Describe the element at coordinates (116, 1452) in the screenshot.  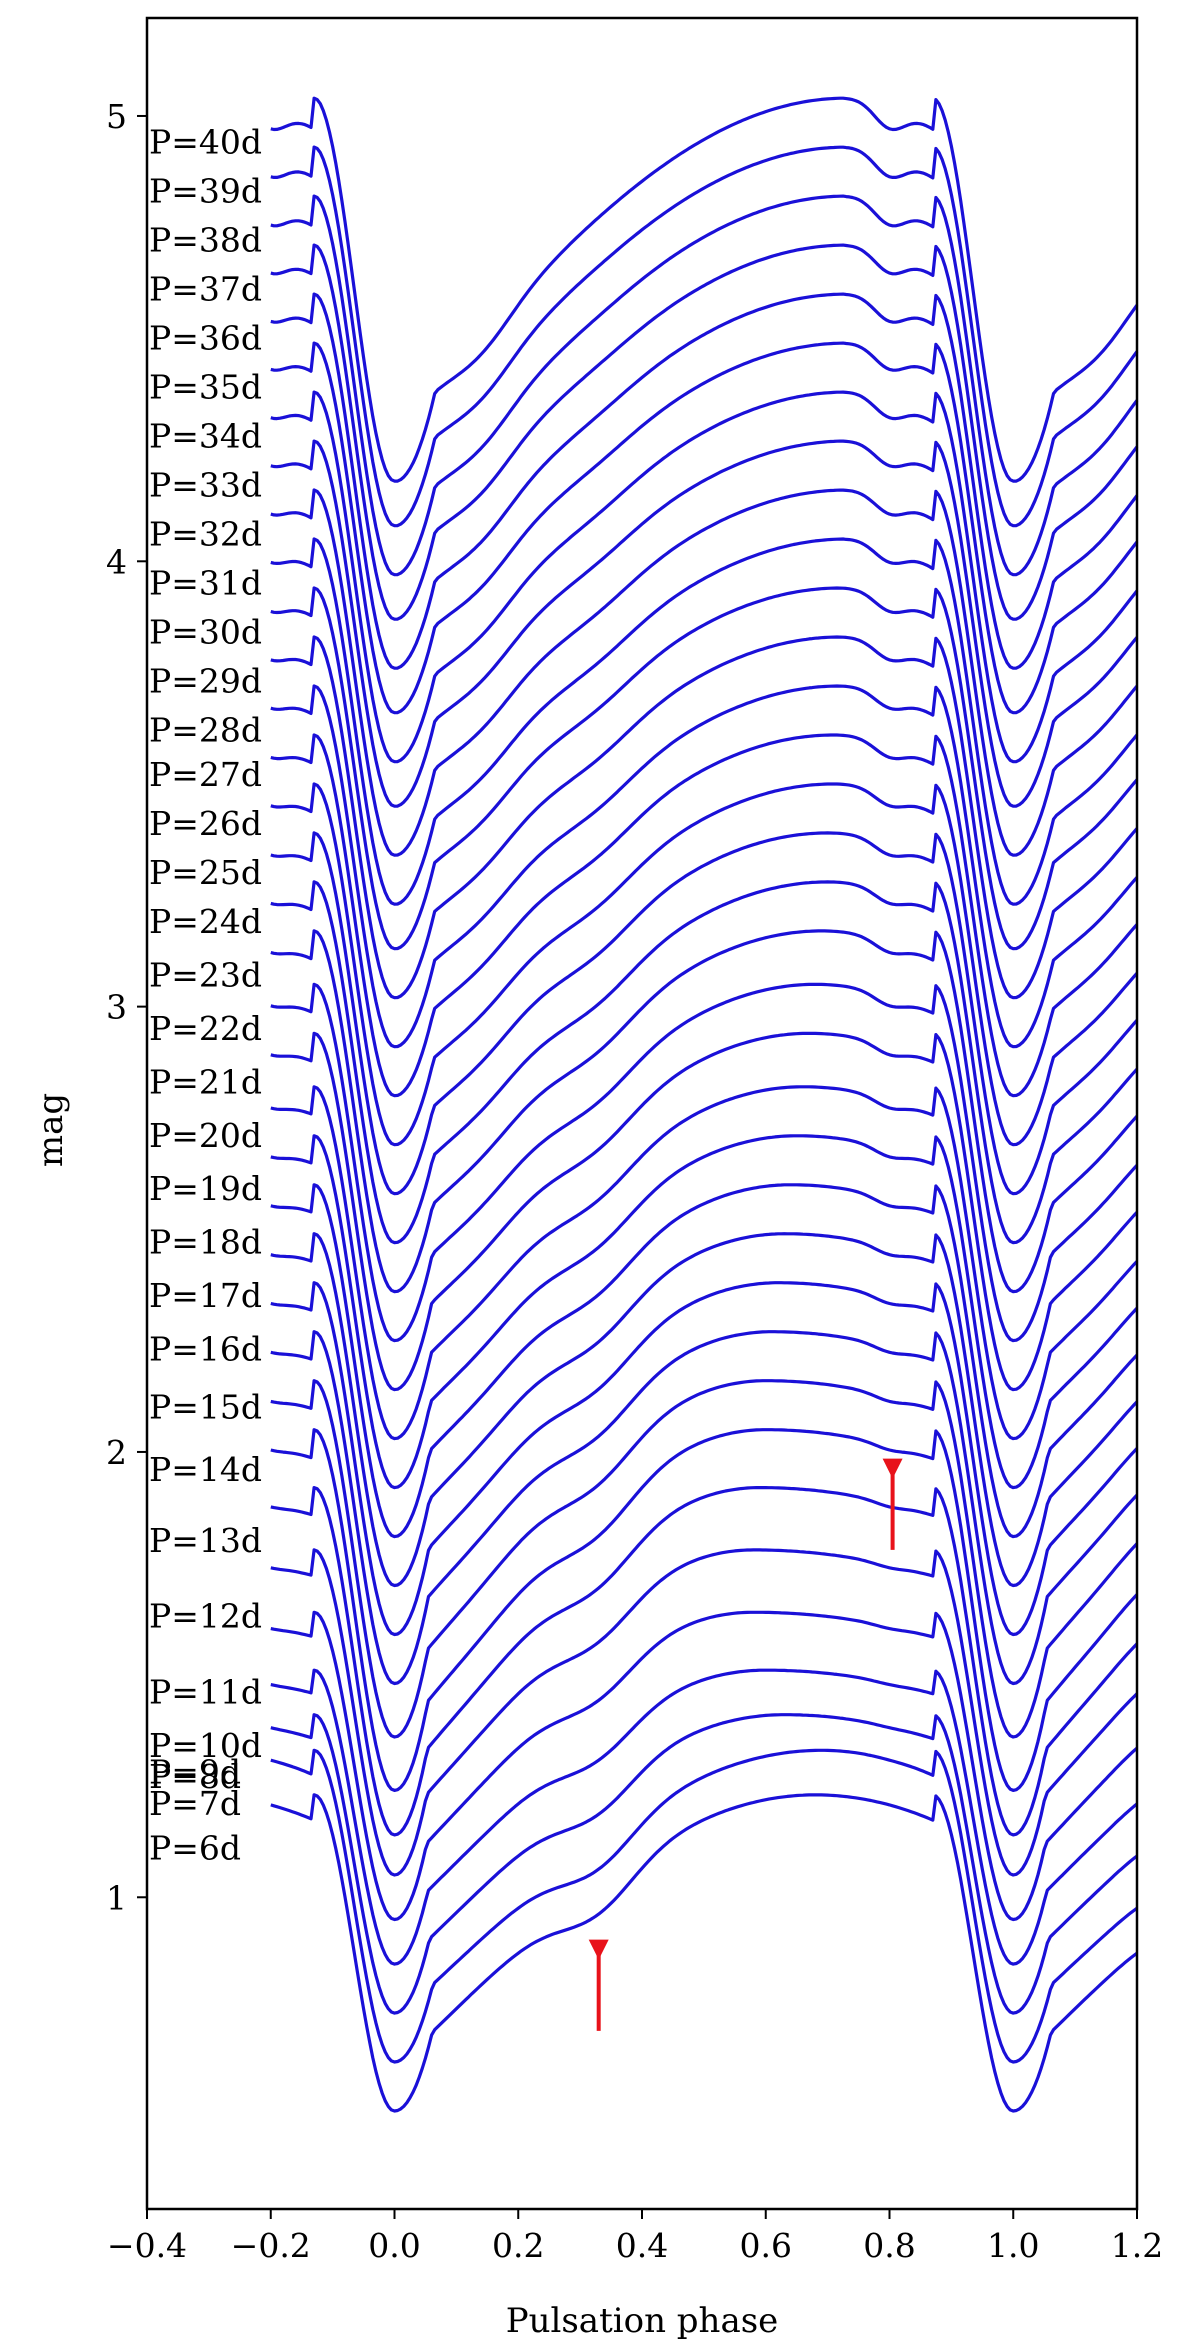
I see `y-tick-label: 2` at that location.